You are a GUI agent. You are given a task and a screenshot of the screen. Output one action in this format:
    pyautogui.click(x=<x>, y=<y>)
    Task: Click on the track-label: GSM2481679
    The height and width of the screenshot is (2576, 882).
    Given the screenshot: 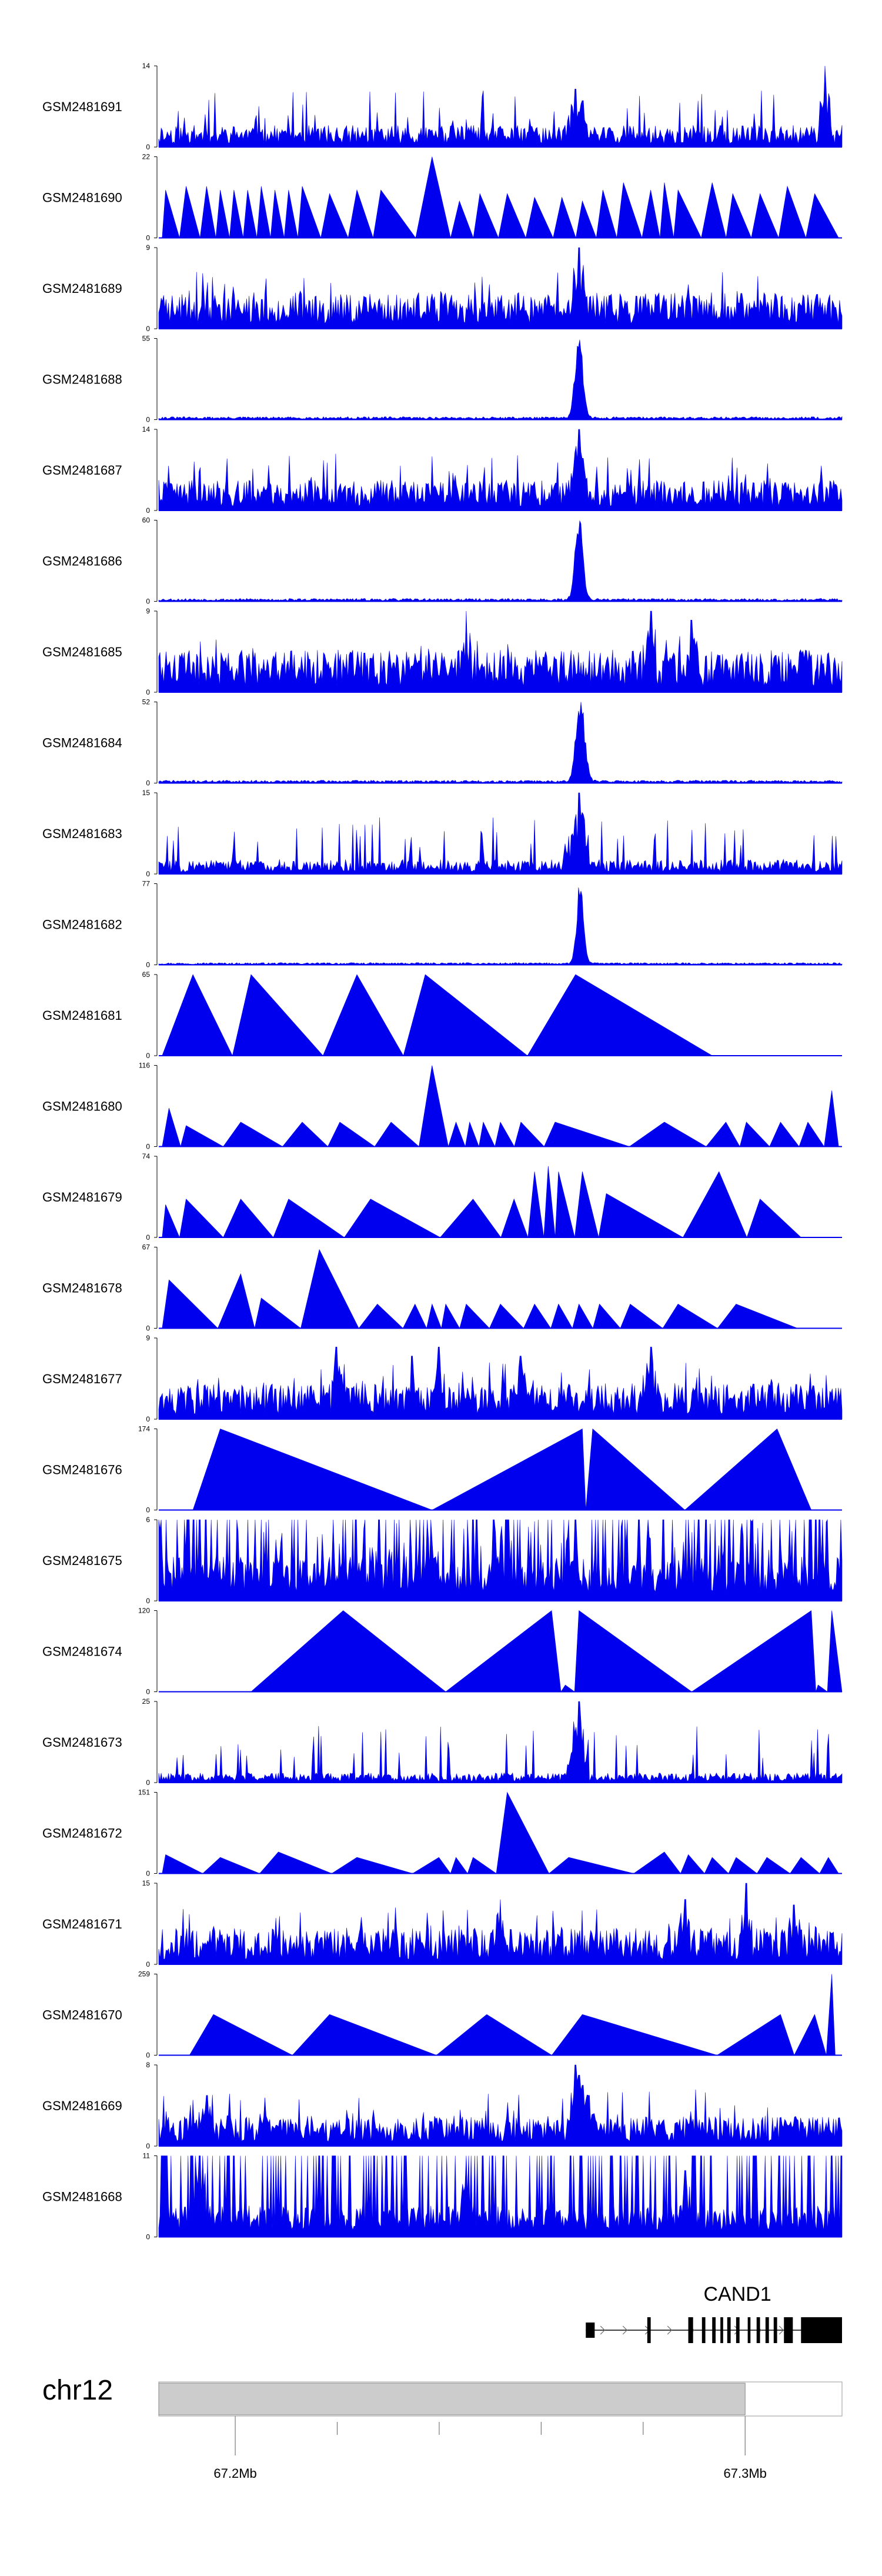 What is the action you would take?
    pyautogui.click(x=82, y=1197)
    